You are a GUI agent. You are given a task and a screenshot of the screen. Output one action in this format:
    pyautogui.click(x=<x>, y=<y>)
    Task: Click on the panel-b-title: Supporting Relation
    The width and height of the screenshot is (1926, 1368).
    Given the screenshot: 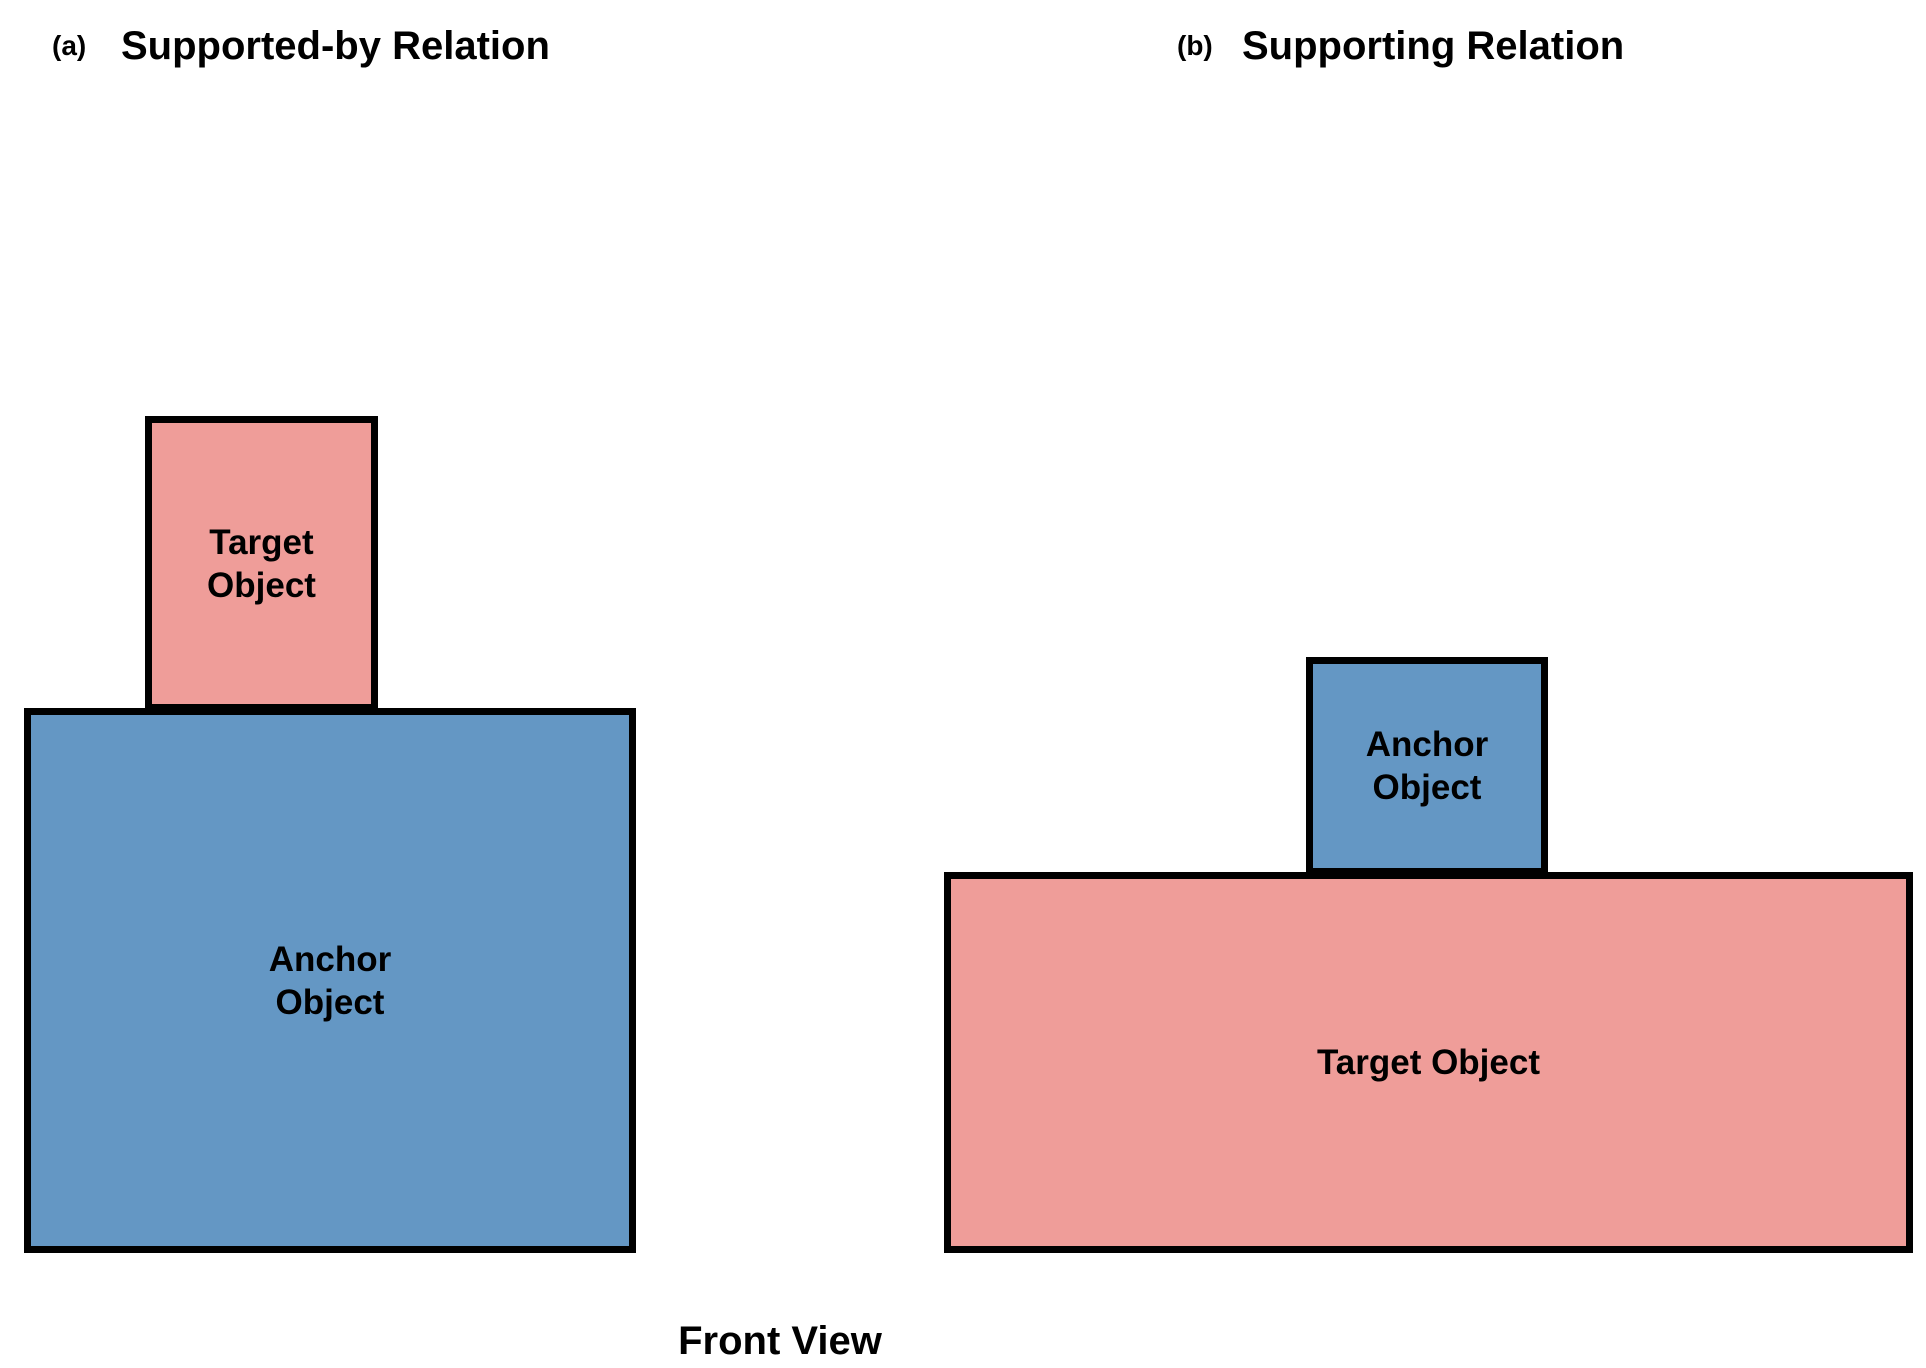 What is the action you would take?
    pyautogui.click(x=1433, y=46)
    